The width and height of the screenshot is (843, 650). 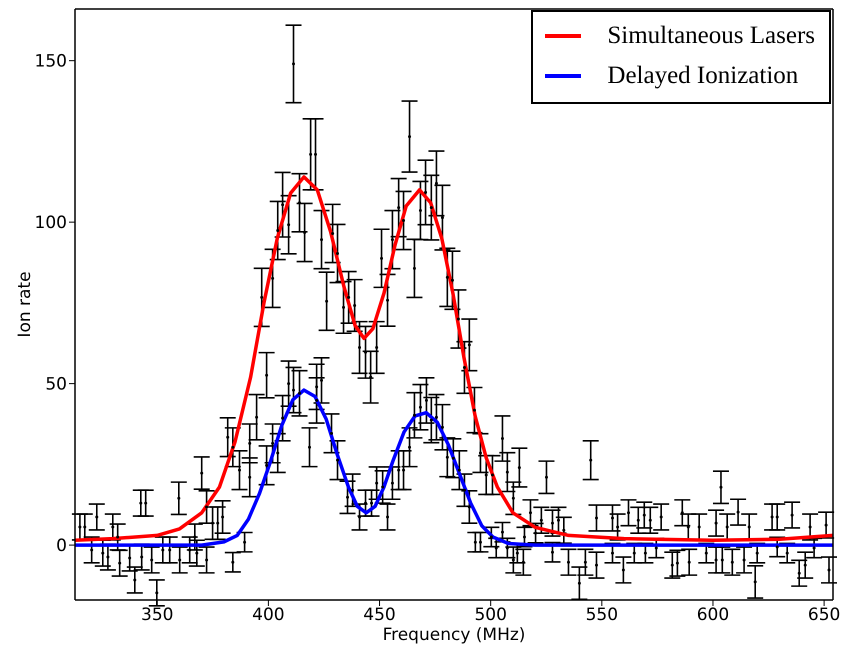 I want to click on y-tick-label: 100, so click(x=50, y=223).